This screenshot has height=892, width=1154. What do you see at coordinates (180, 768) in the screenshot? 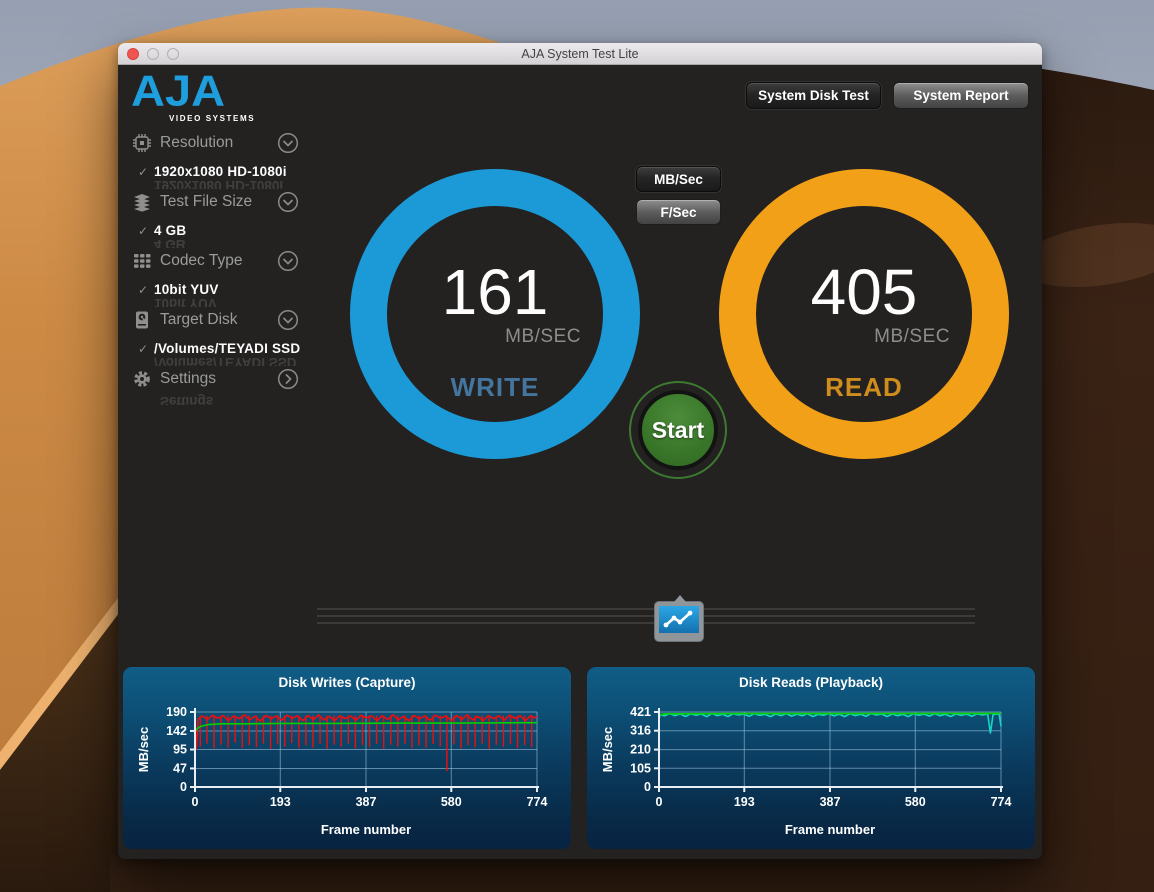
I see `svg-text: 47` at bounding box center [180, 768].